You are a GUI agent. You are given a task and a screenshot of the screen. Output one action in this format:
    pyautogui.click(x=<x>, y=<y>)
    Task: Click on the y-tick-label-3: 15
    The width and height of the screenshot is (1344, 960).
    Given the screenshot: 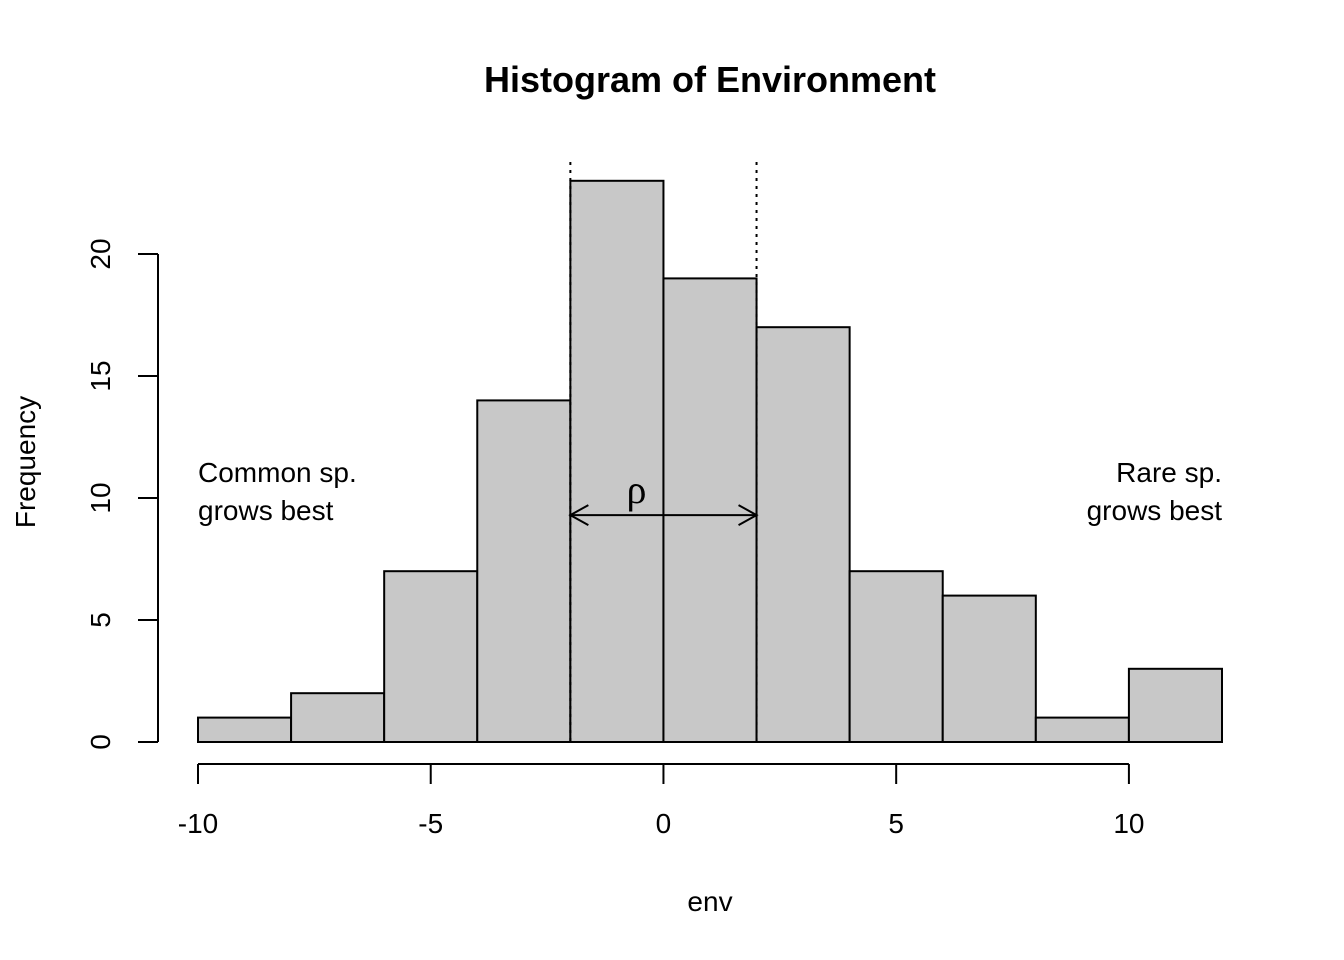 What is the action you would take?
    pyautogui.click(x=100, y=375)
    